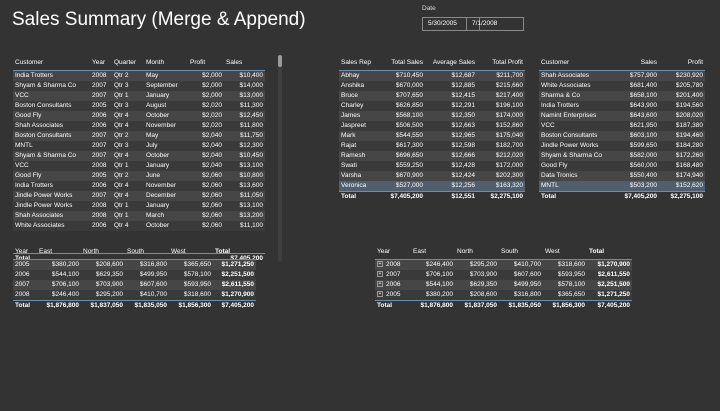  What do you see at coordinates (147, 305) in the screenshot?
I see `total-cell: $1,835,050` at bounding box center [147, 305].